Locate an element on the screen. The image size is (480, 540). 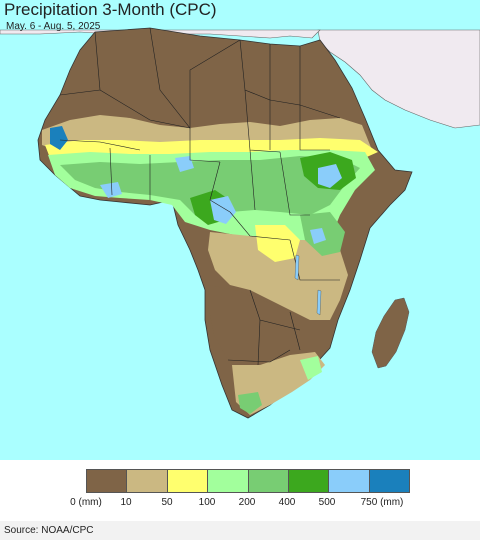
legend-label-6: 500 is located at coordinates (327, 502).